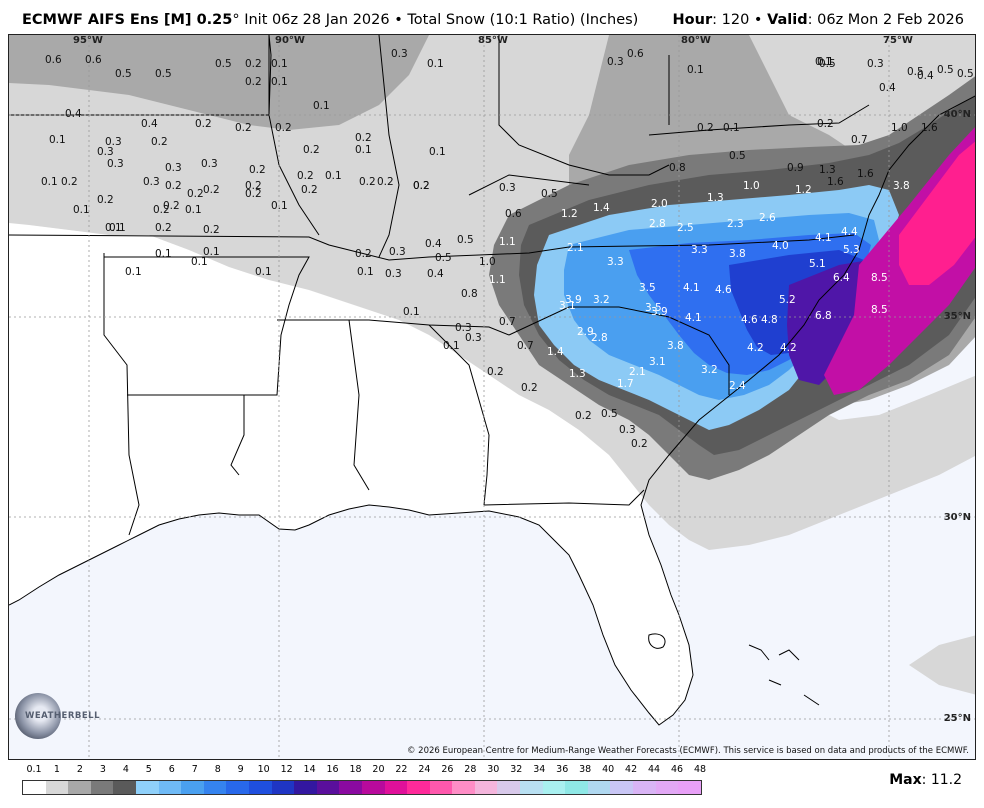 This screenshot has height=808, width=984. Describe the element at coordinates (925, 780) in the screenshot. I see `max-value-readout: Max: 11.2` at that location.